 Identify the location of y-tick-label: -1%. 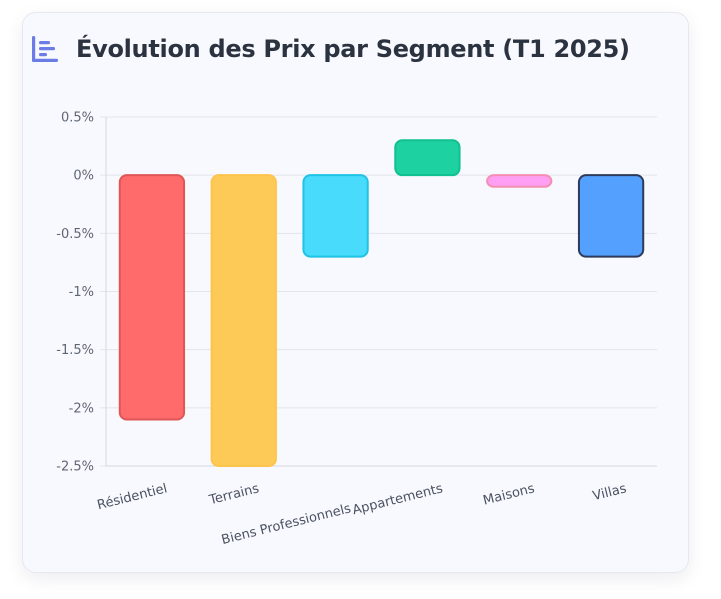
(81, 292).